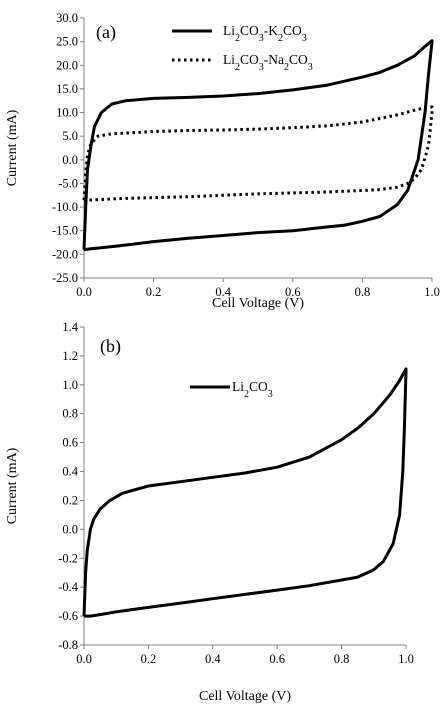 The image size is (443, 706). What do you see at coordinates (268, 62) in the screenshot?
I see `legend-label-2: Li2CO3-Na2CO3` at bounding box center [268, 62].